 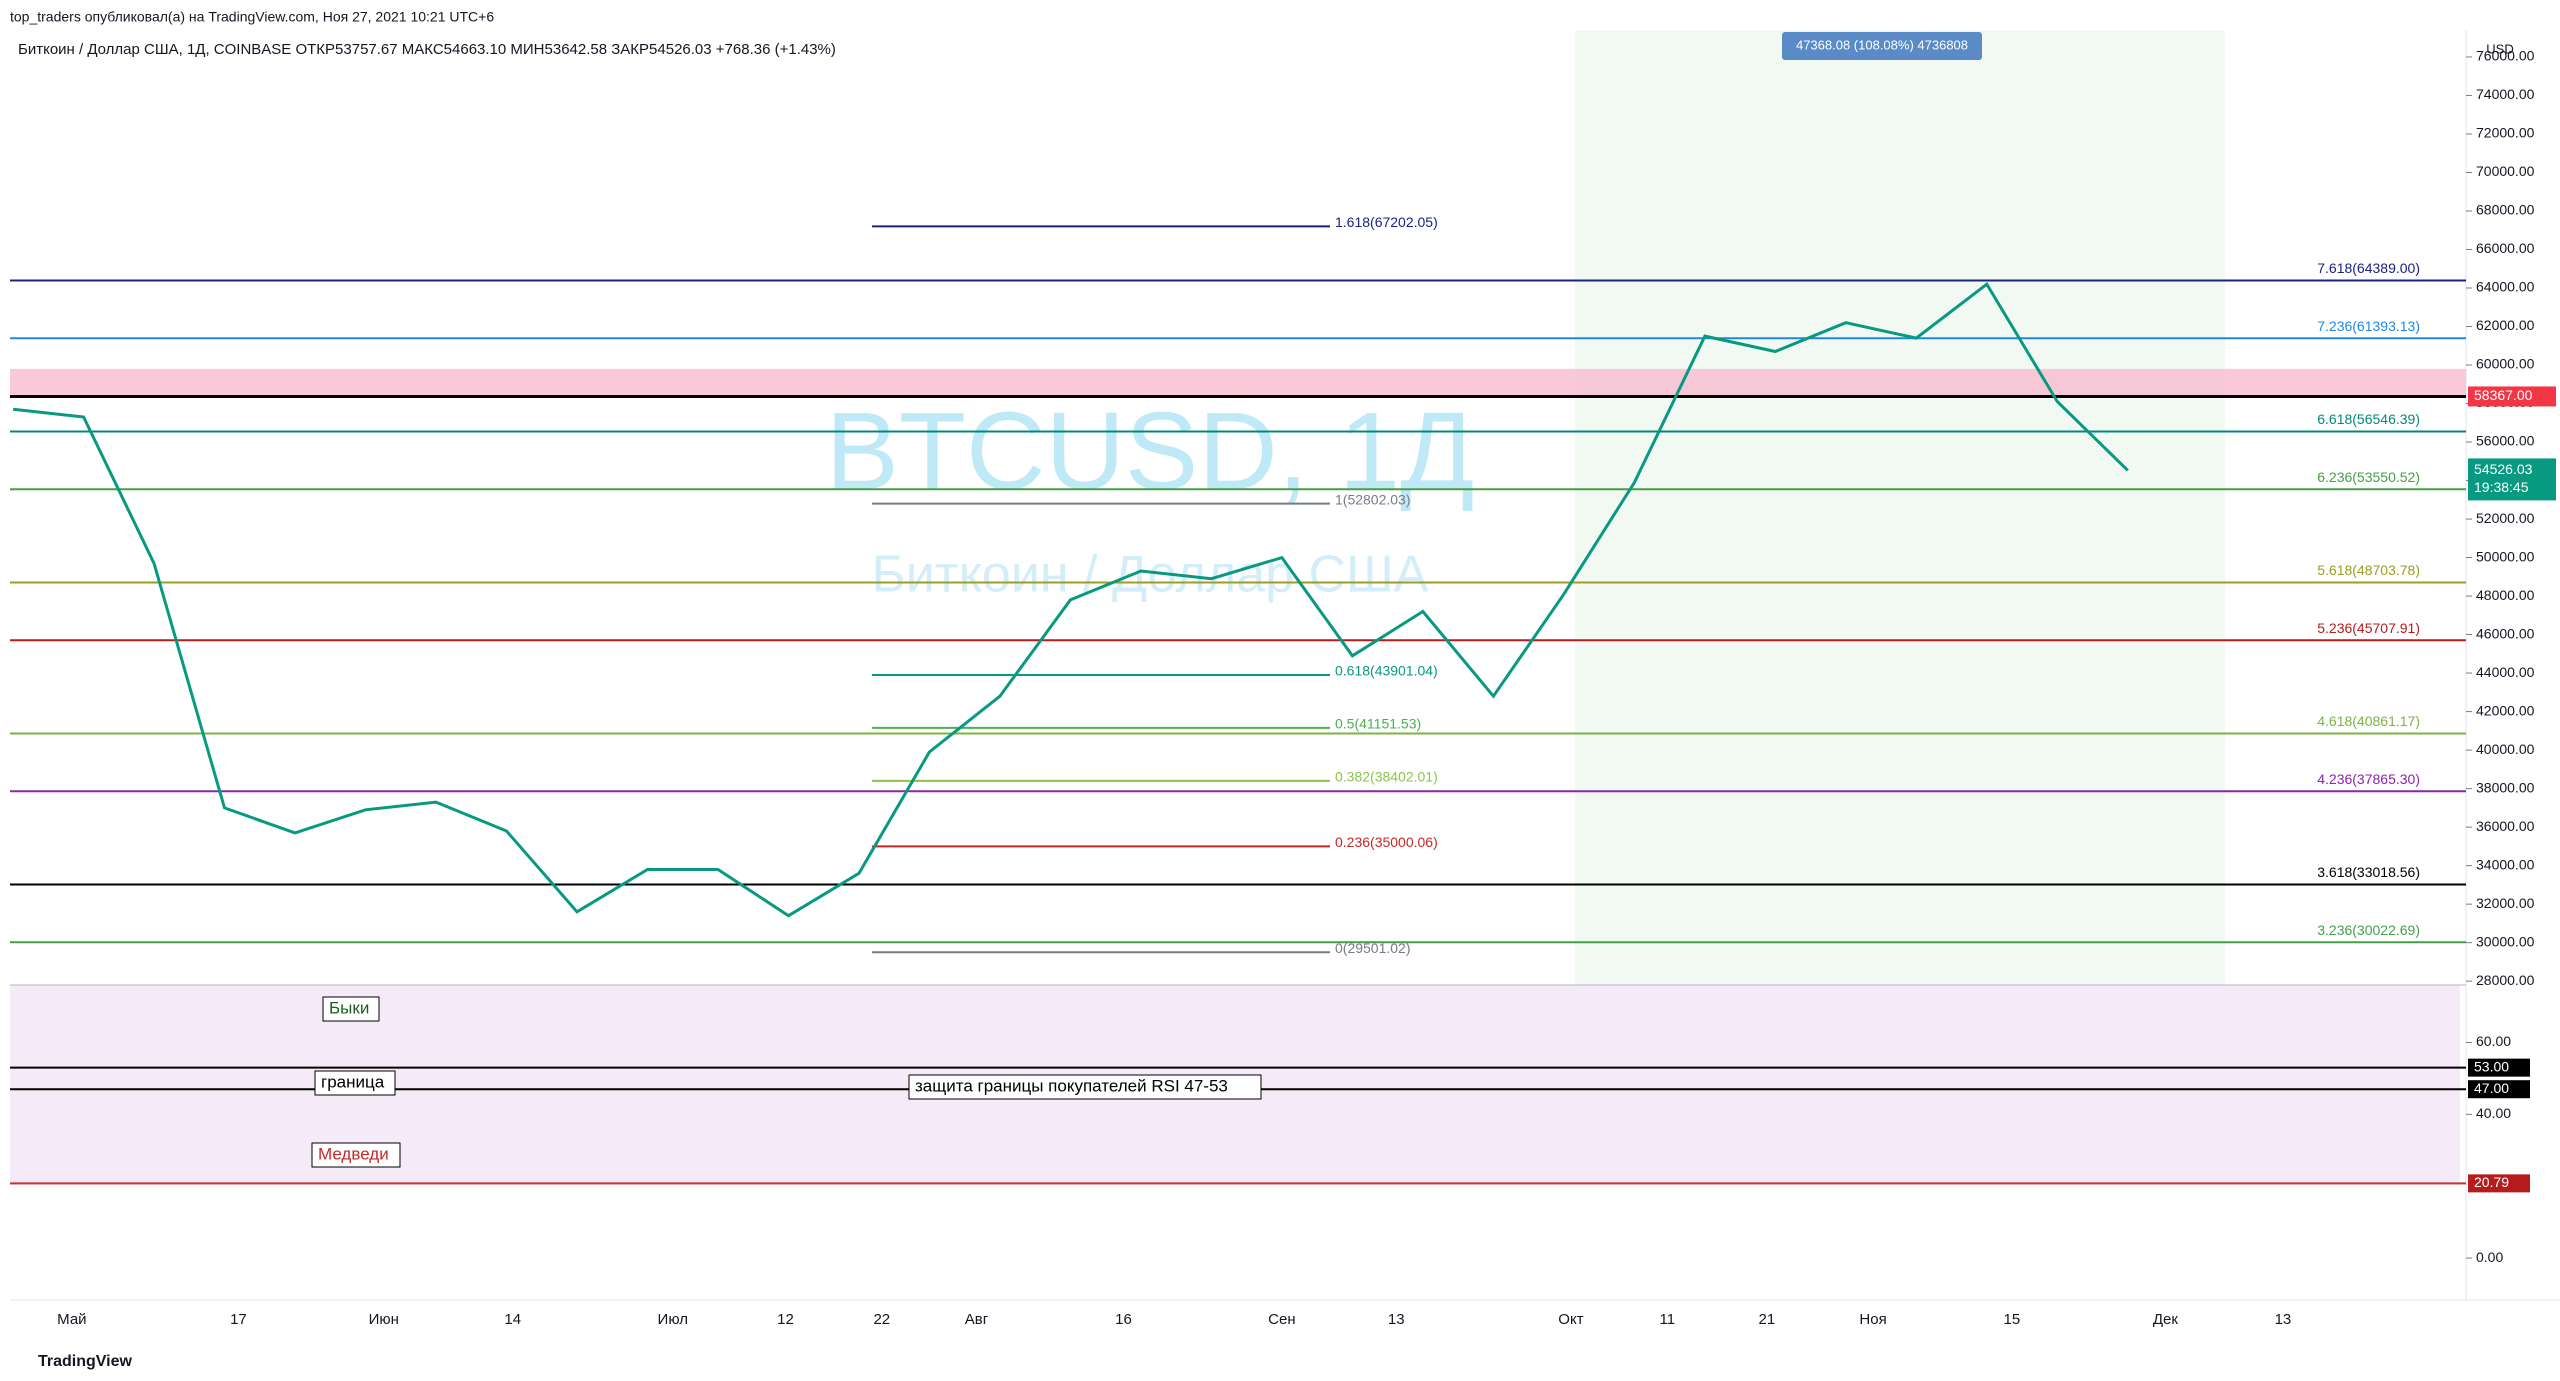 What do you see at coordinates (1150, 575) in the screenshot?
I see `watermark-sub: Биткоин / Доллар США` at bounding box center [1150, 575].